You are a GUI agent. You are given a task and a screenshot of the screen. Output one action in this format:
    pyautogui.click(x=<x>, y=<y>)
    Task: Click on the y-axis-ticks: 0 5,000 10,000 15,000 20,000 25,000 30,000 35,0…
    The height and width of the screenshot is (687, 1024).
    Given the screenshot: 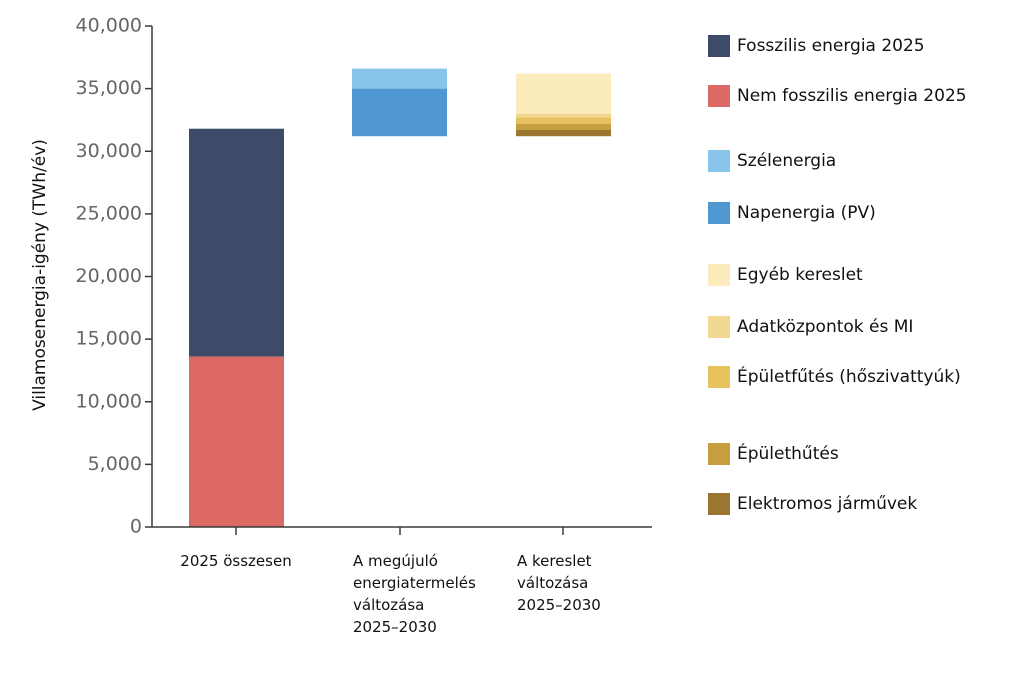 What is the action you would take?
    pyautogui.click(x=114, y=276)
    